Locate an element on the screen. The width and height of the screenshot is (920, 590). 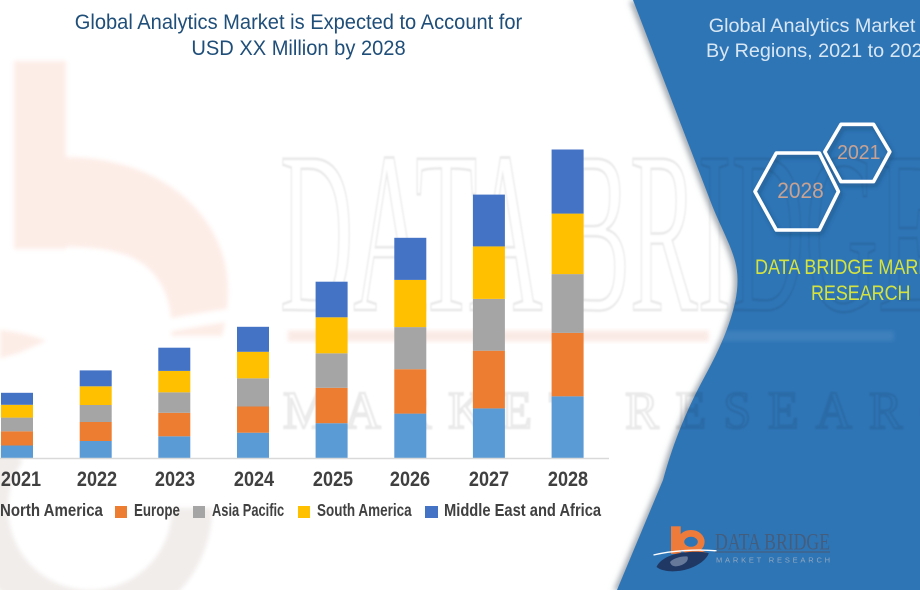
svg-text: DATA BRIDGE is located at coordinates (772, 543).